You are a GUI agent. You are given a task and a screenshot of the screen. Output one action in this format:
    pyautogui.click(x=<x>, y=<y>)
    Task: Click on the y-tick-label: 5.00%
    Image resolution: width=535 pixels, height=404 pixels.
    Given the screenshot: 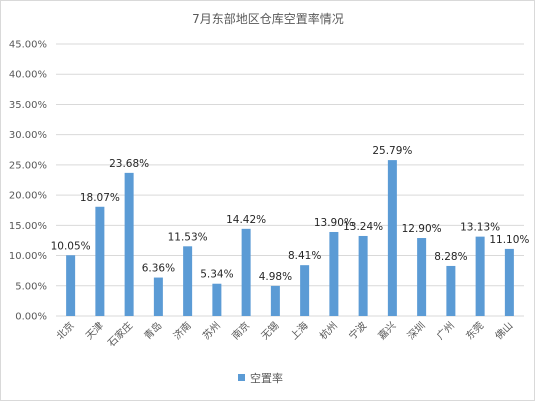 What is the action you would take?
    pyautogui.click(x=31, y=286)
    